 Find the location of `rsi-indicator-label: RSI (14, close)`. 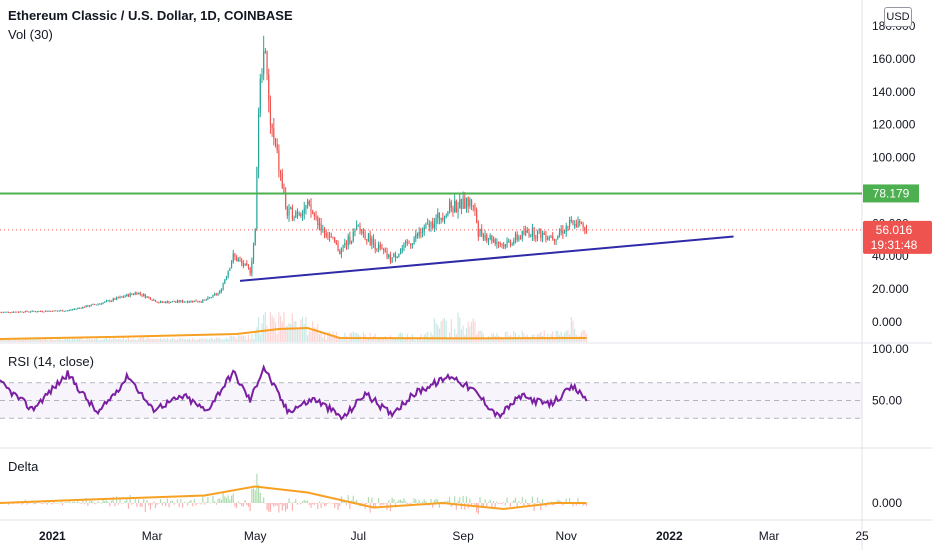

rsi-indicator-label: RSI (14, close) is located at coordinates (51, 361).